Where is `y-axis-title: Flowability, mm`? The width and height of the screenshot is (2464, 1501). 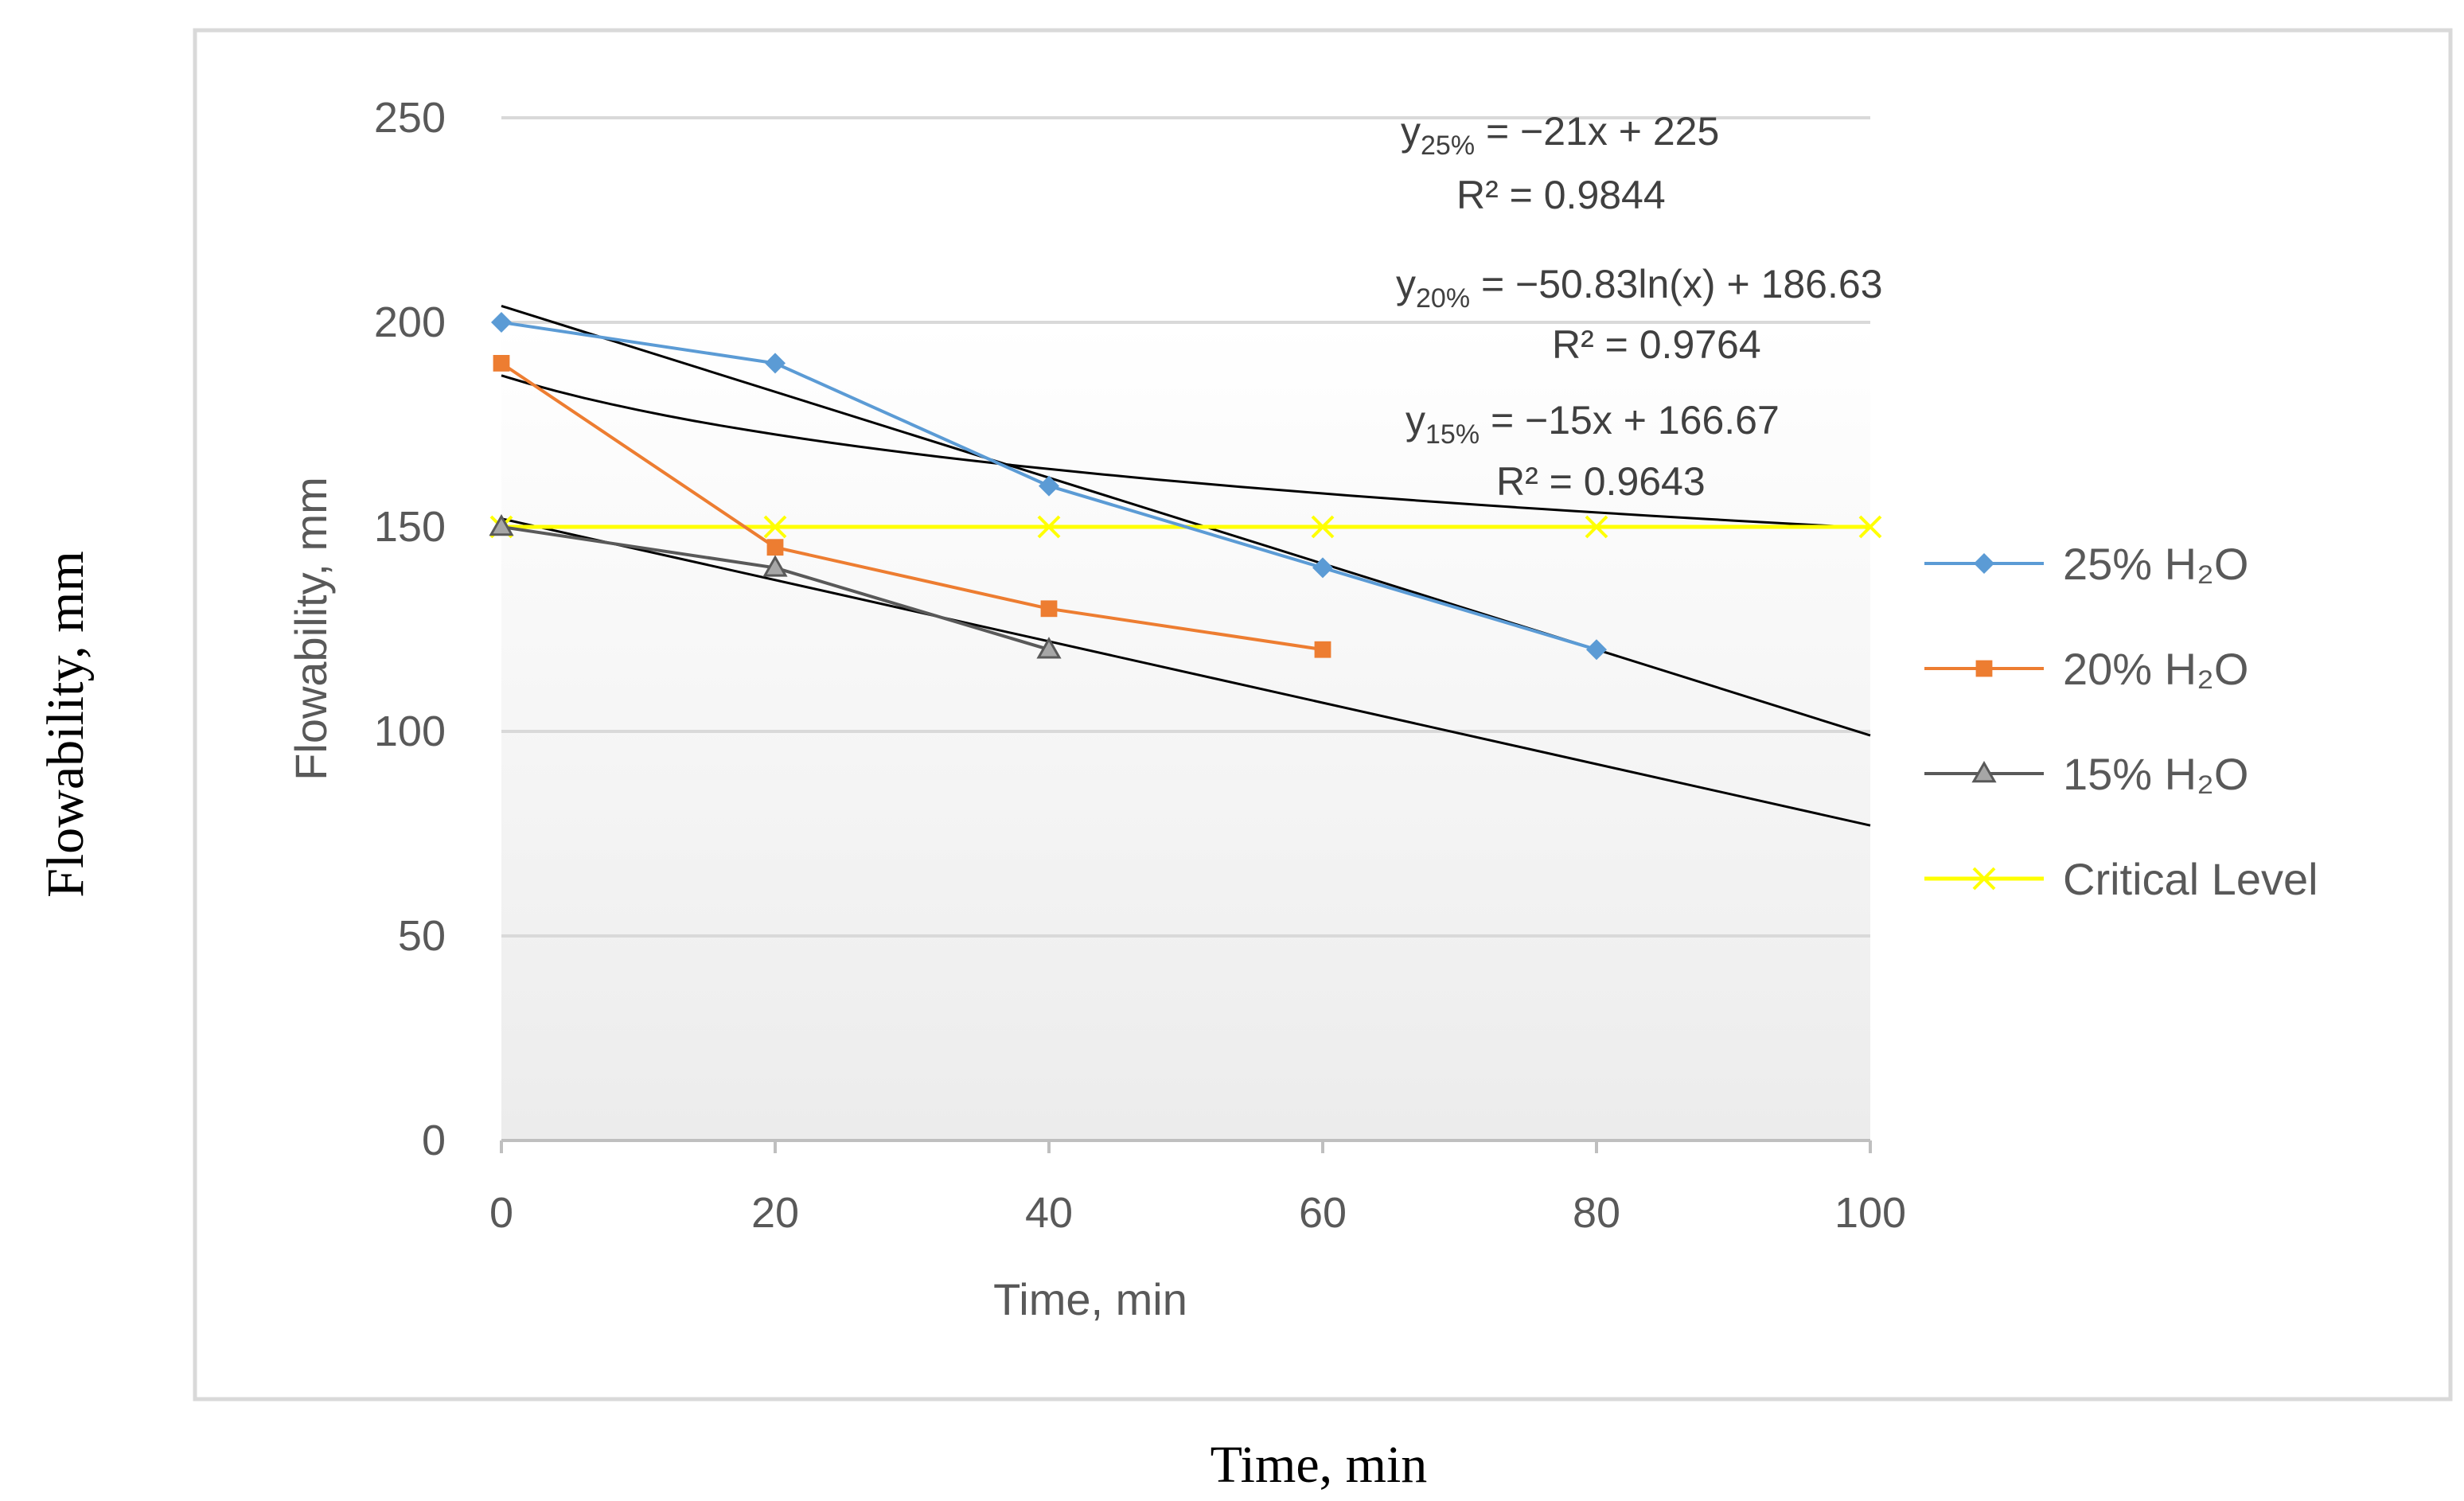 y-axis-title: Flowability, mm is located at coordinates (311, 629).